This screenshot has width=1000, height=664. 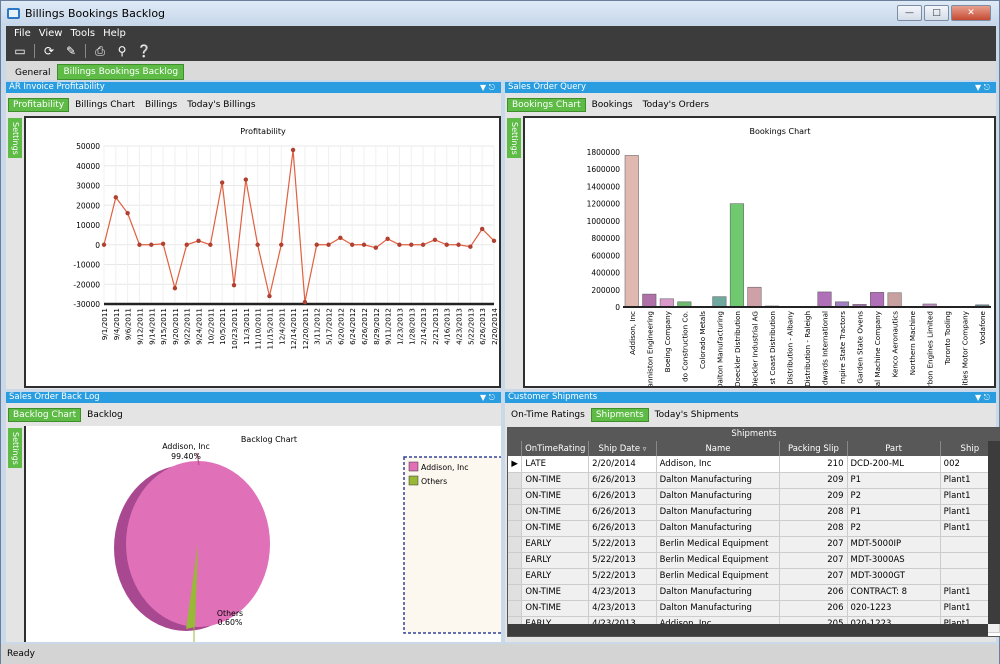 What do you see at coordinates (894, 576) in the screenshot?
I see `cell-part: MDT-3000GT` at bounding box center [894, 576].